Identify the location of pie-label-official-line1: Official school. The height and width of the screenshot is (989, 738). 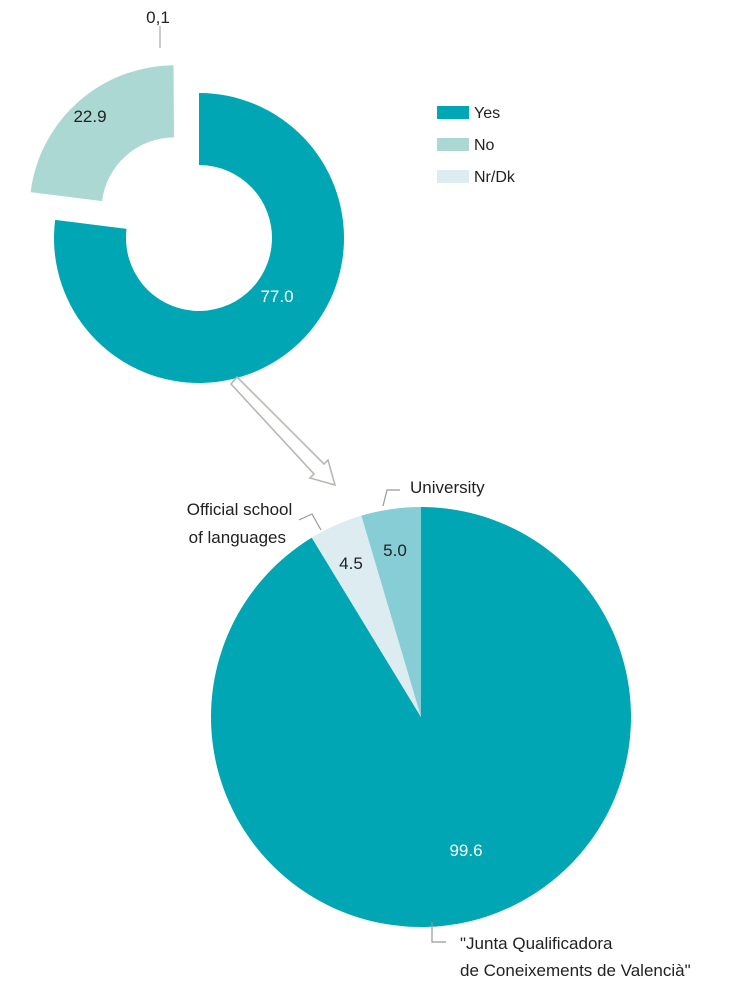
(240, 509).